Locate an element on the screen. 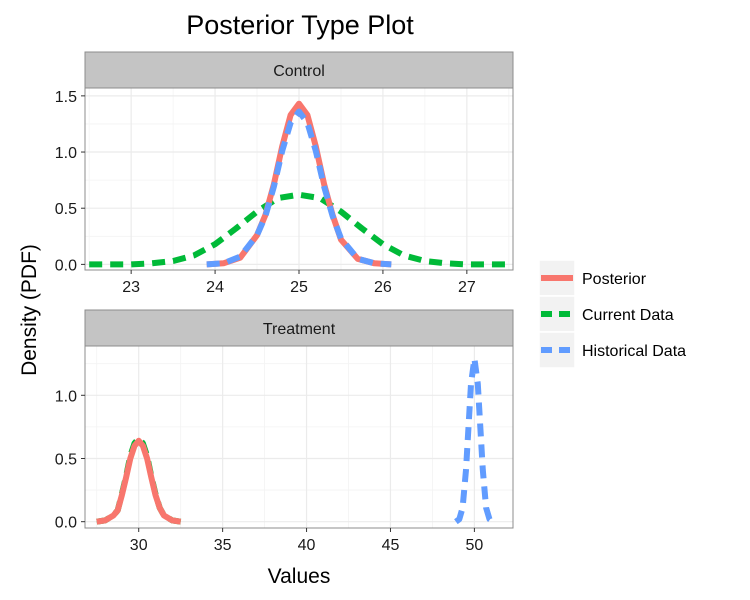  legend: Posterior Current Data Historical Data is located at coordinates (612, 314).